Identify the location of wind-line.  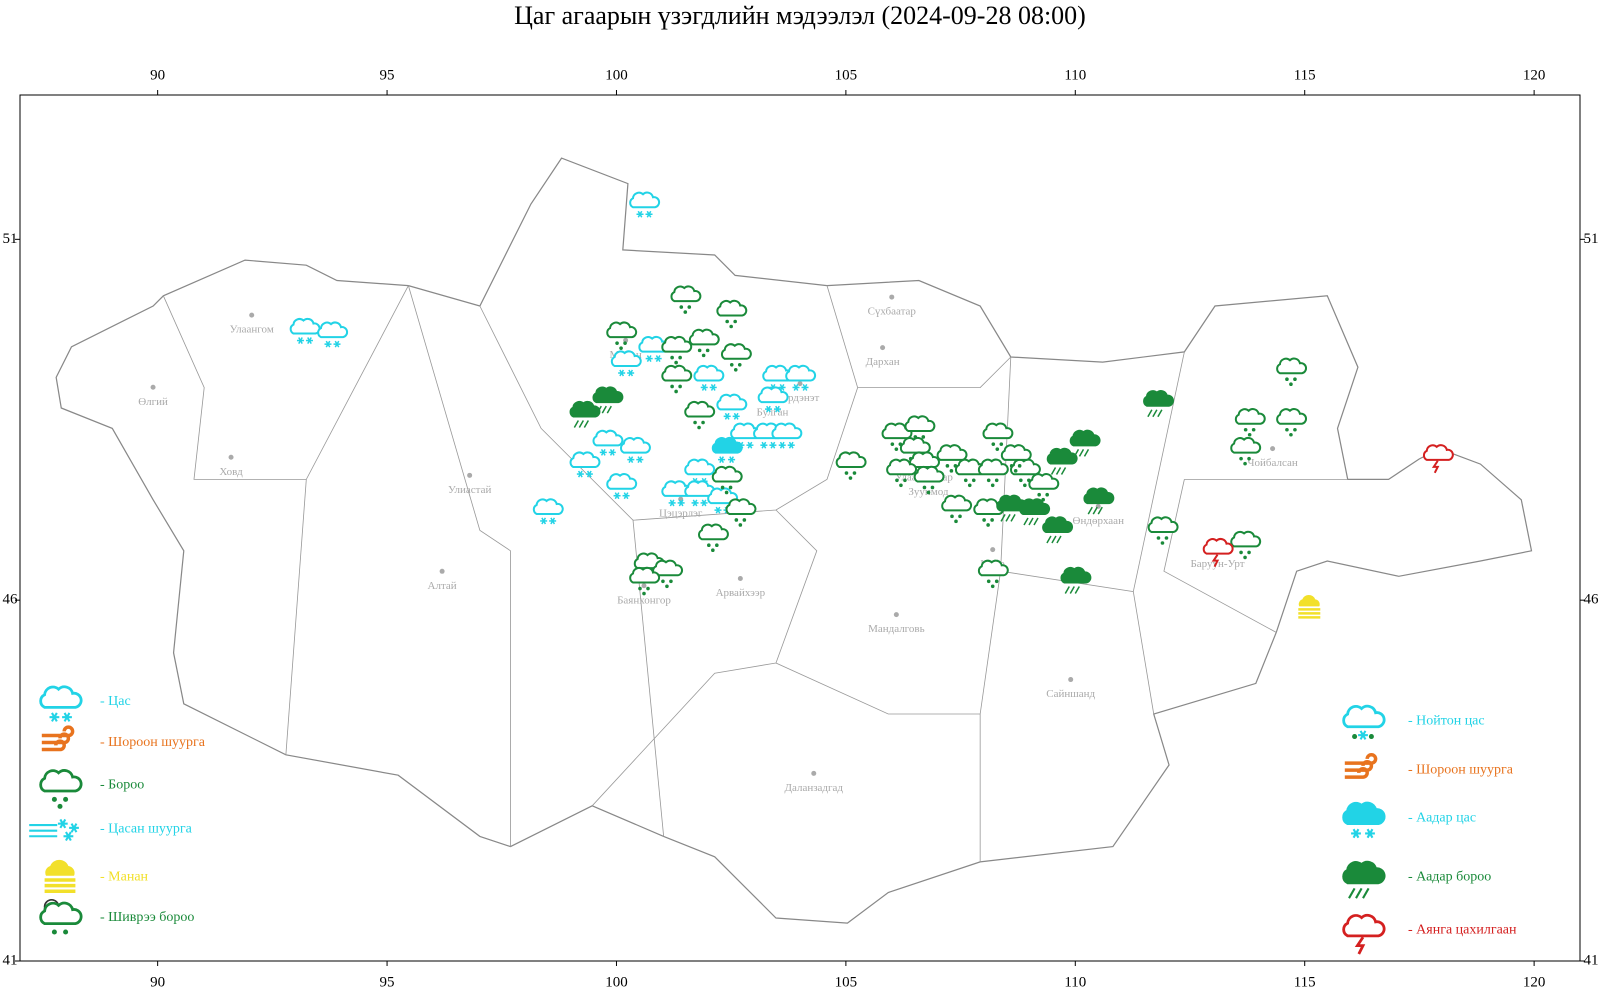
(53, 745).